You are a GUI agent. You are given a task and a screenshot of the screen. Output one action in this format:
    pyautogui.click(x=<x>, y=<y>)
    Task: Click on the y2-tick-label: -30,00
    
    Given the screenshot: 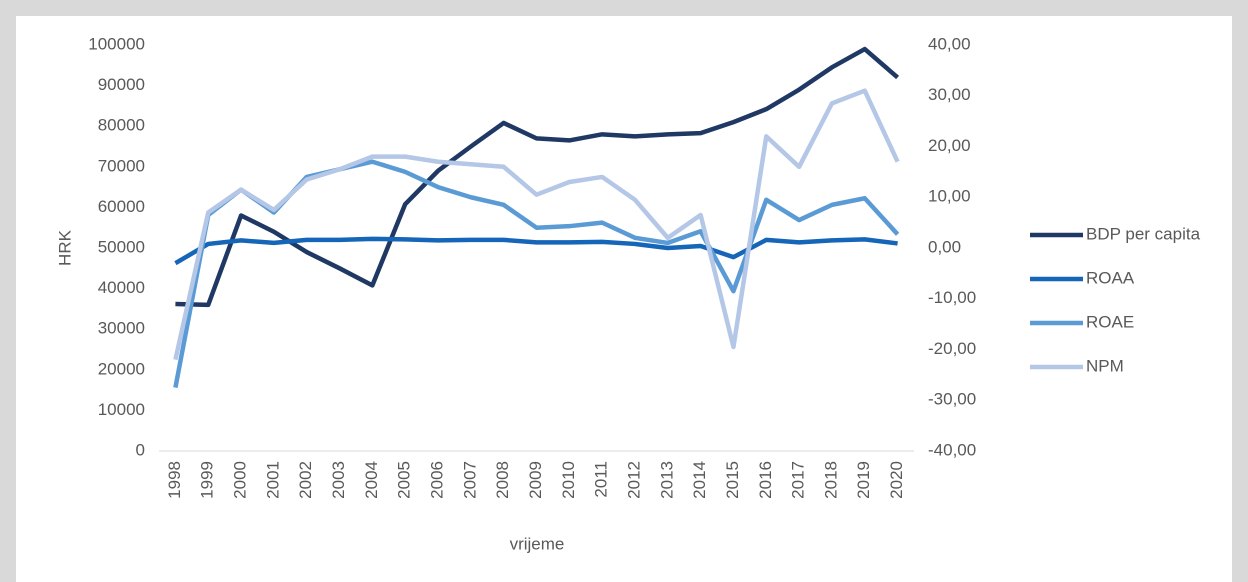 What is the action you would take?
    pyautogui.click(x=952, y=399)
    